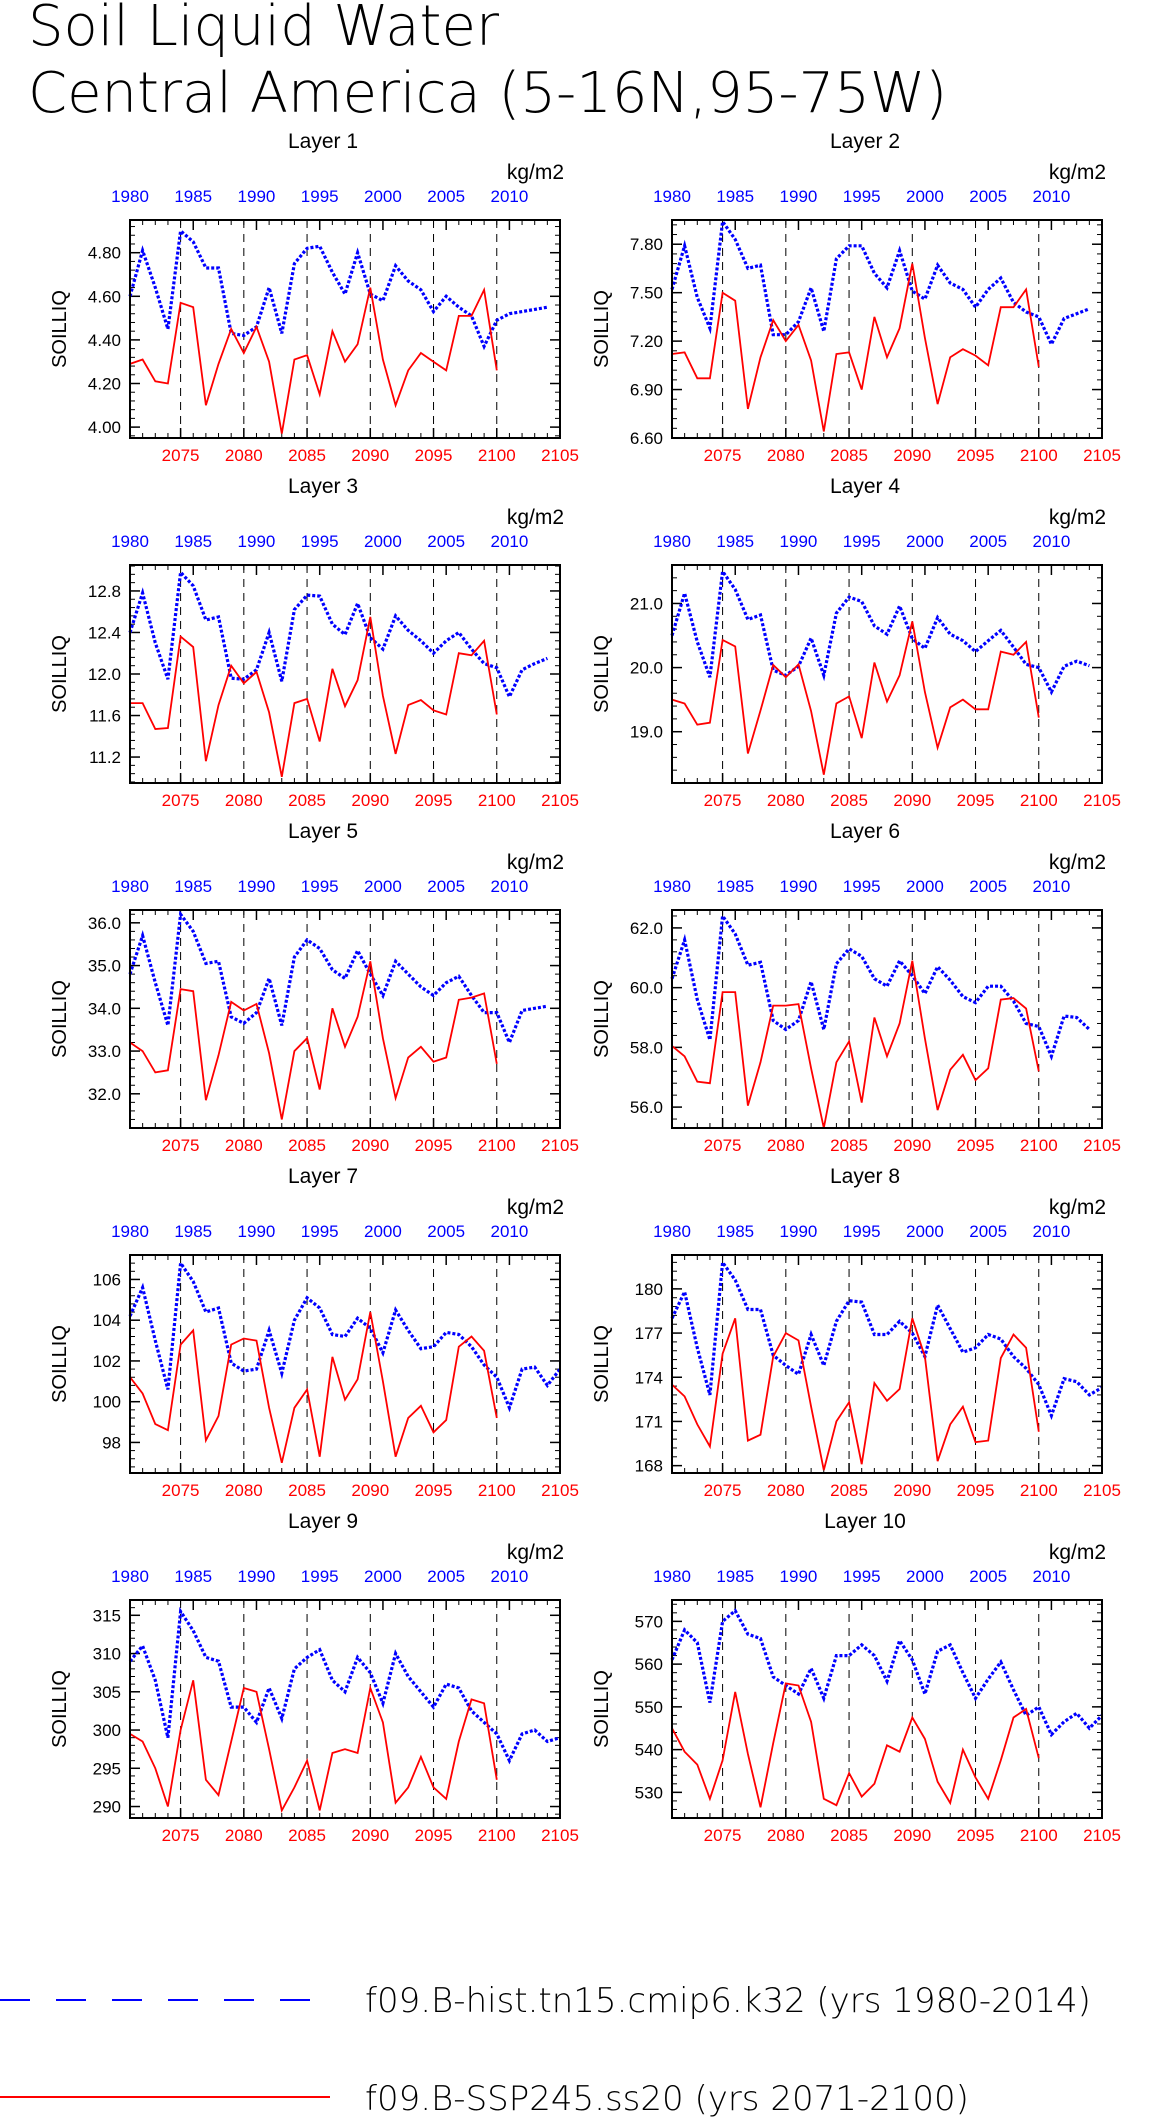 Image resolution: width=1155 pixels, height=2119 pixels. Describe the element at coordinates (104, 966) in the screenshot. I see `y-tick-label: 35.0` at that location.